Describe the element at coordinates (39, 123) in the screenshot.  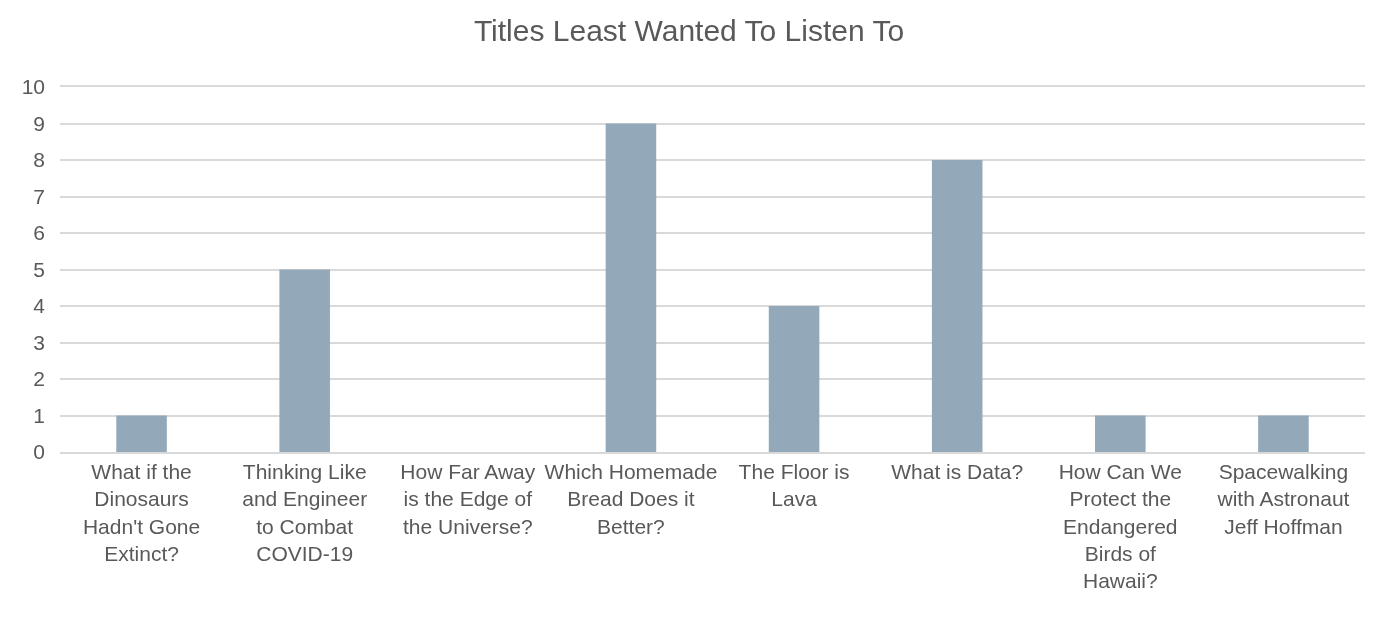
I see `y-tick-label: 9` at that location.